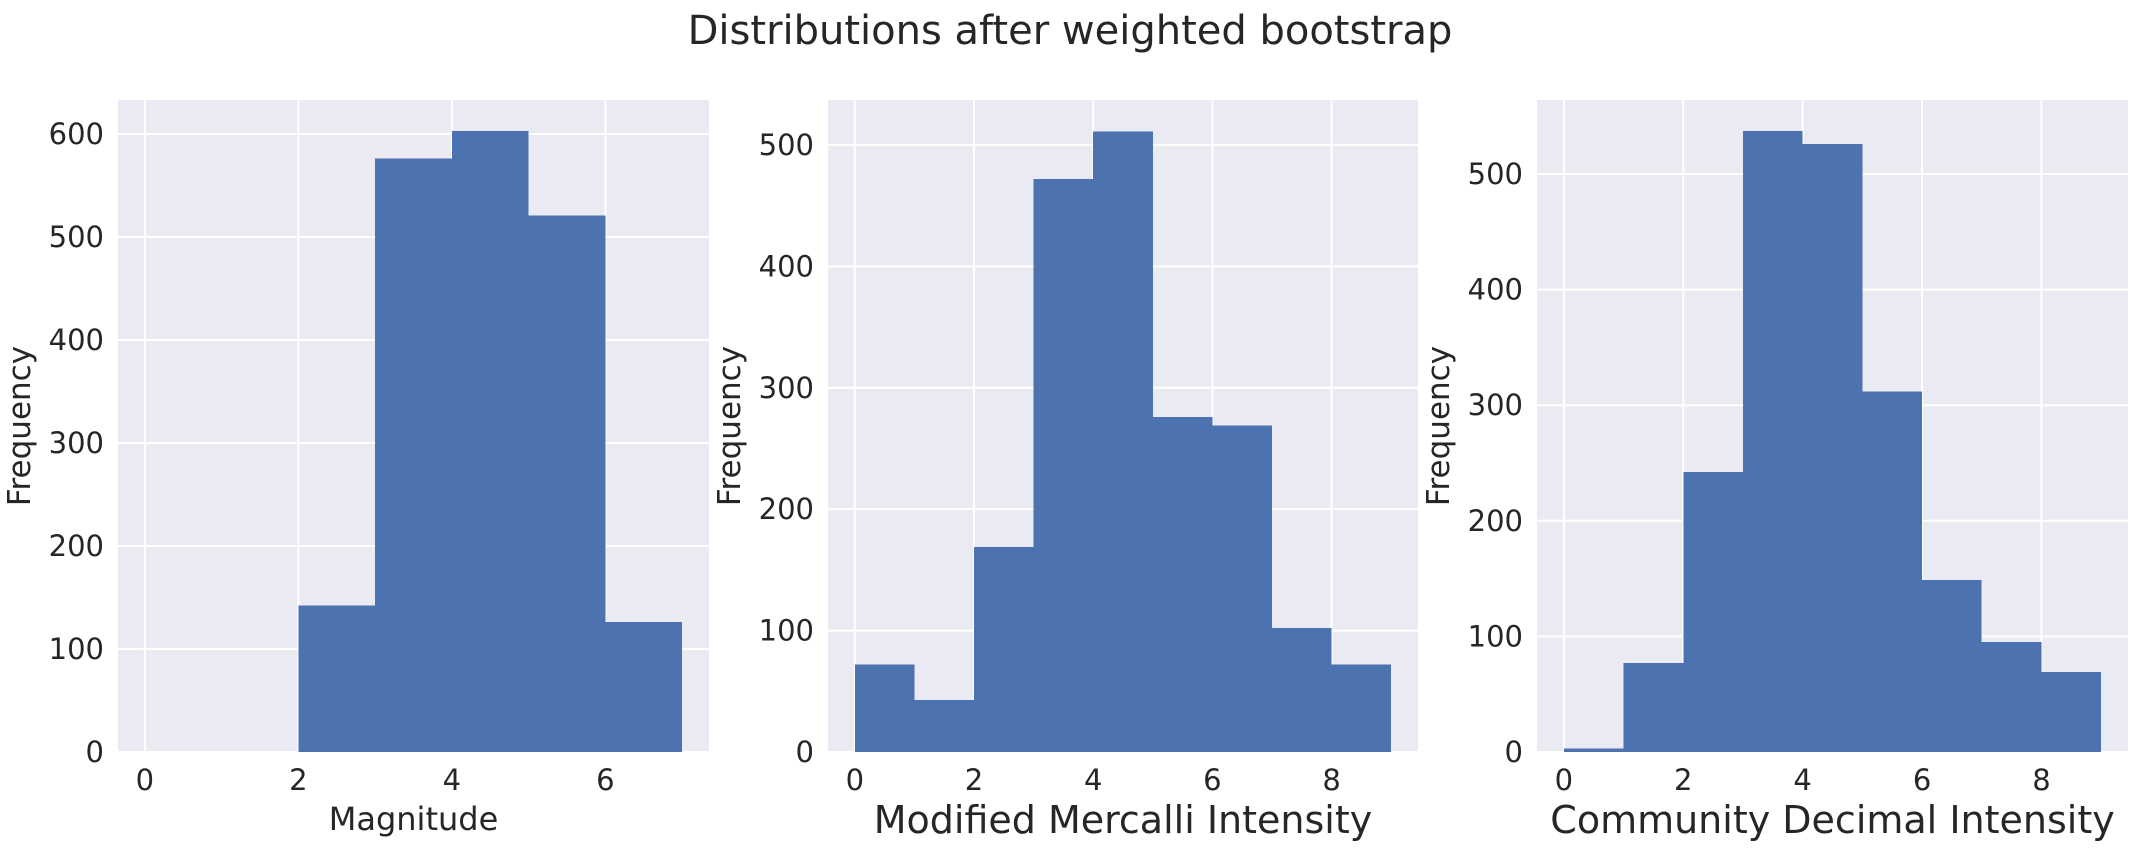 This screenshot has height=853, width=2140. I want to click on figure-suptitle: Distributions after weighted bootstrap, so click(1070, 31).